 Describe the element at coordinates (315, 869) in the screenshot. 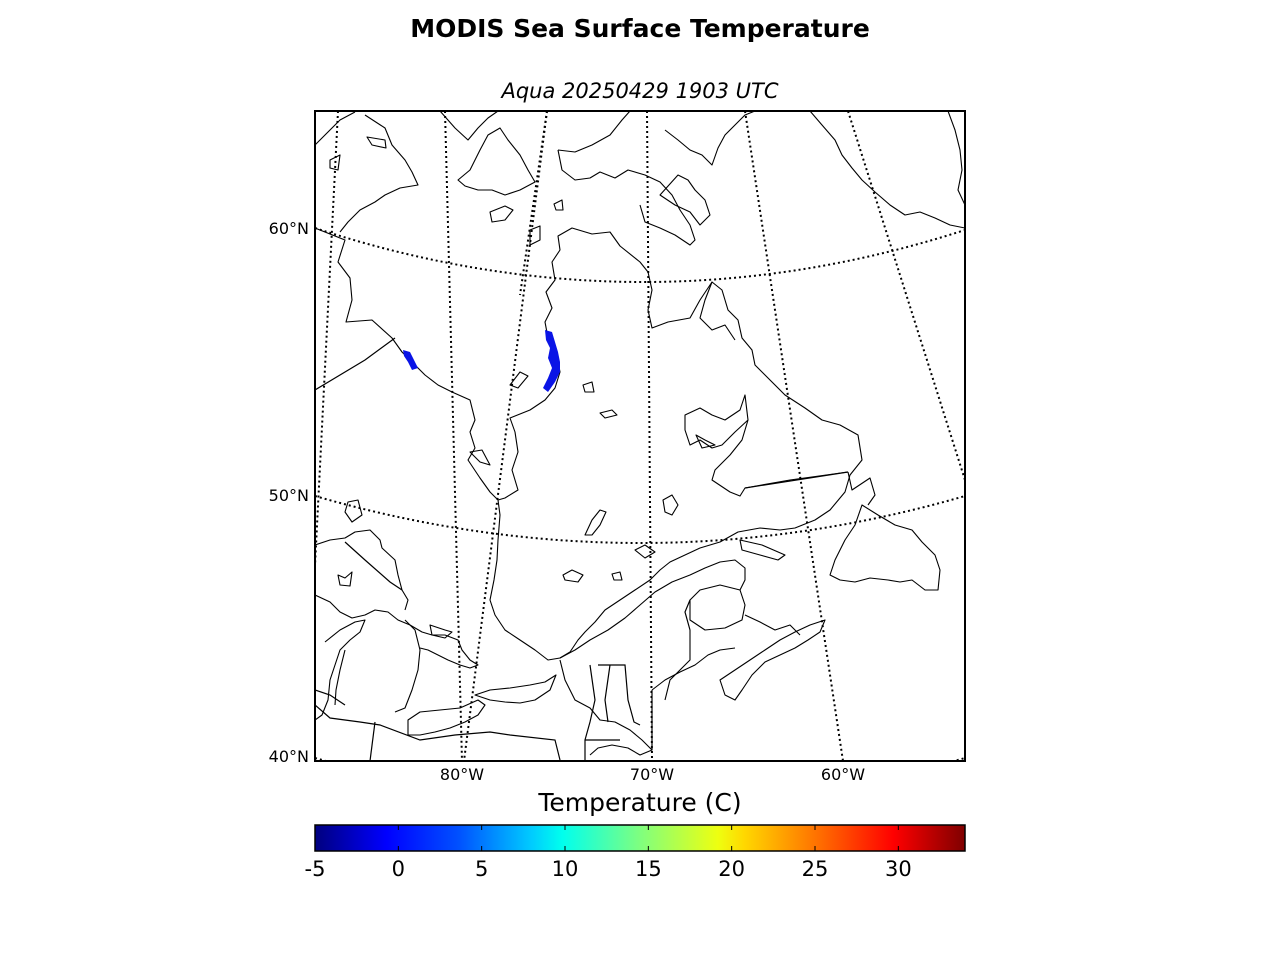

I see `colorbar-tick-label: -5` at that location.